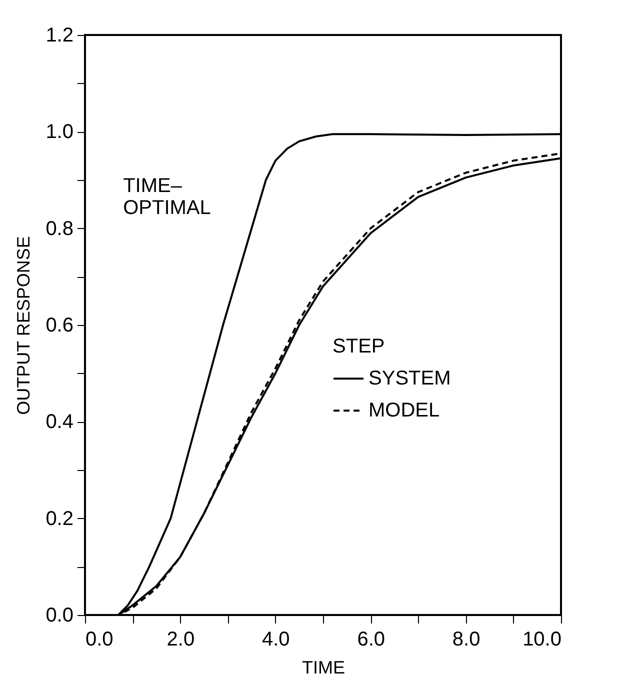  Describe the element at coordinates (180, 639) in the screenshot. I see `x-tick-label: 2.0` at that location.